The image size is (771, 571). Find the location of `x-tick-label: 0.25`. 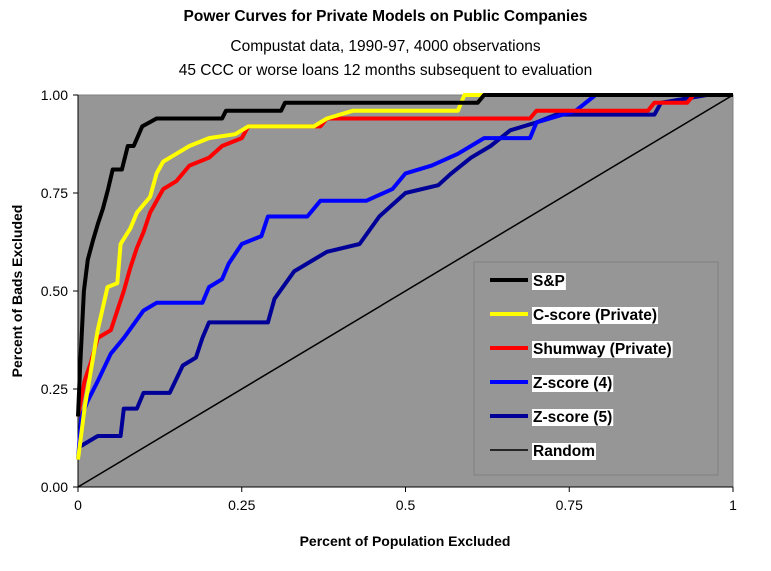

x-tick-label: 0.25 is located at coordinates (241, 505).